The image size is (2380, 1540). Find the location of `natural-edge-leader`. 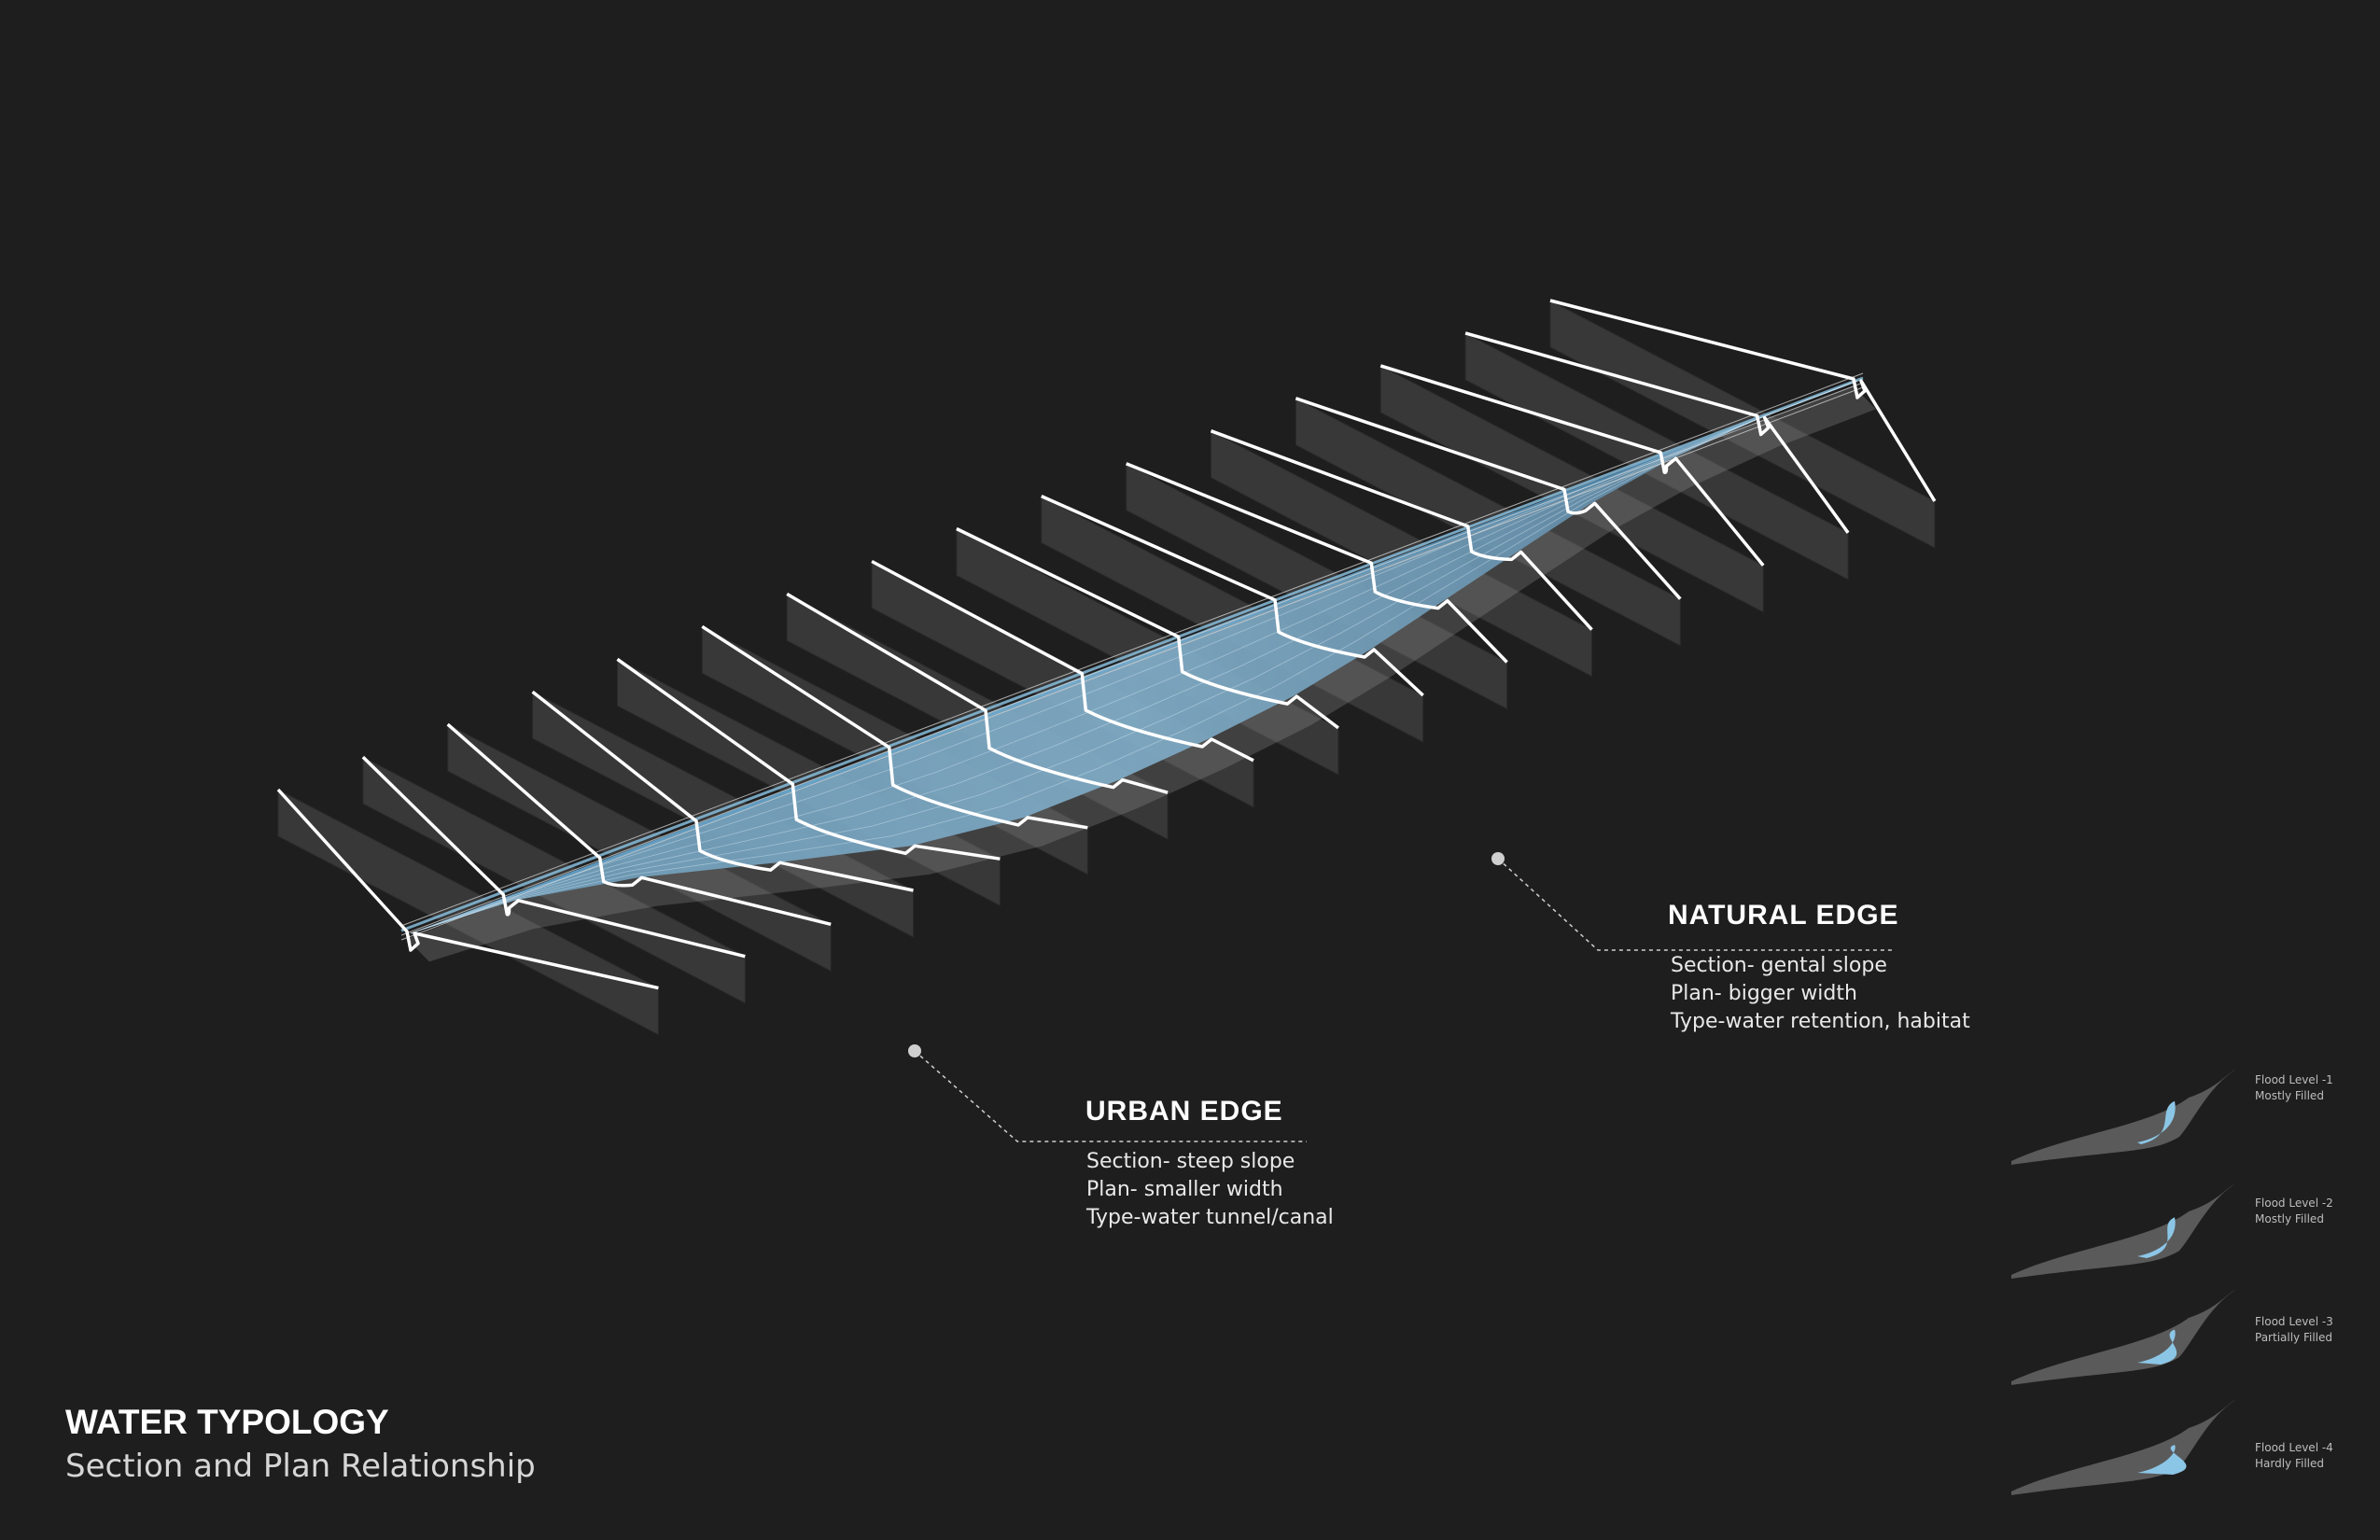

natural-edge-leader is located at coordinates (1694, 904).